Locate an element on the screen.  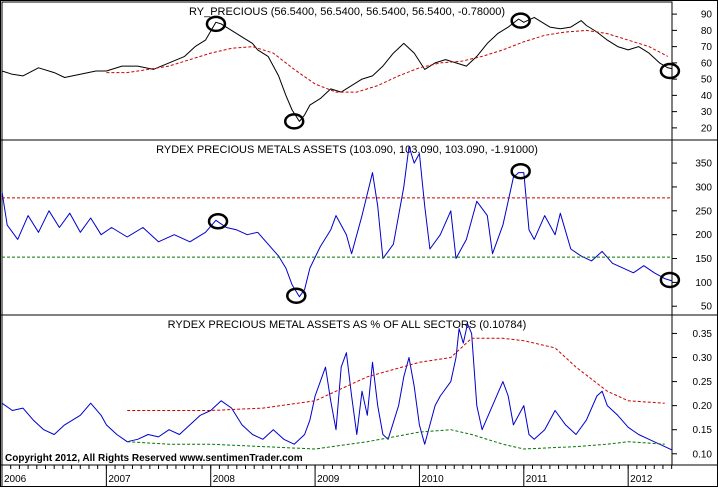
y-tick-label: 200 is located at coordinates (703, 235).